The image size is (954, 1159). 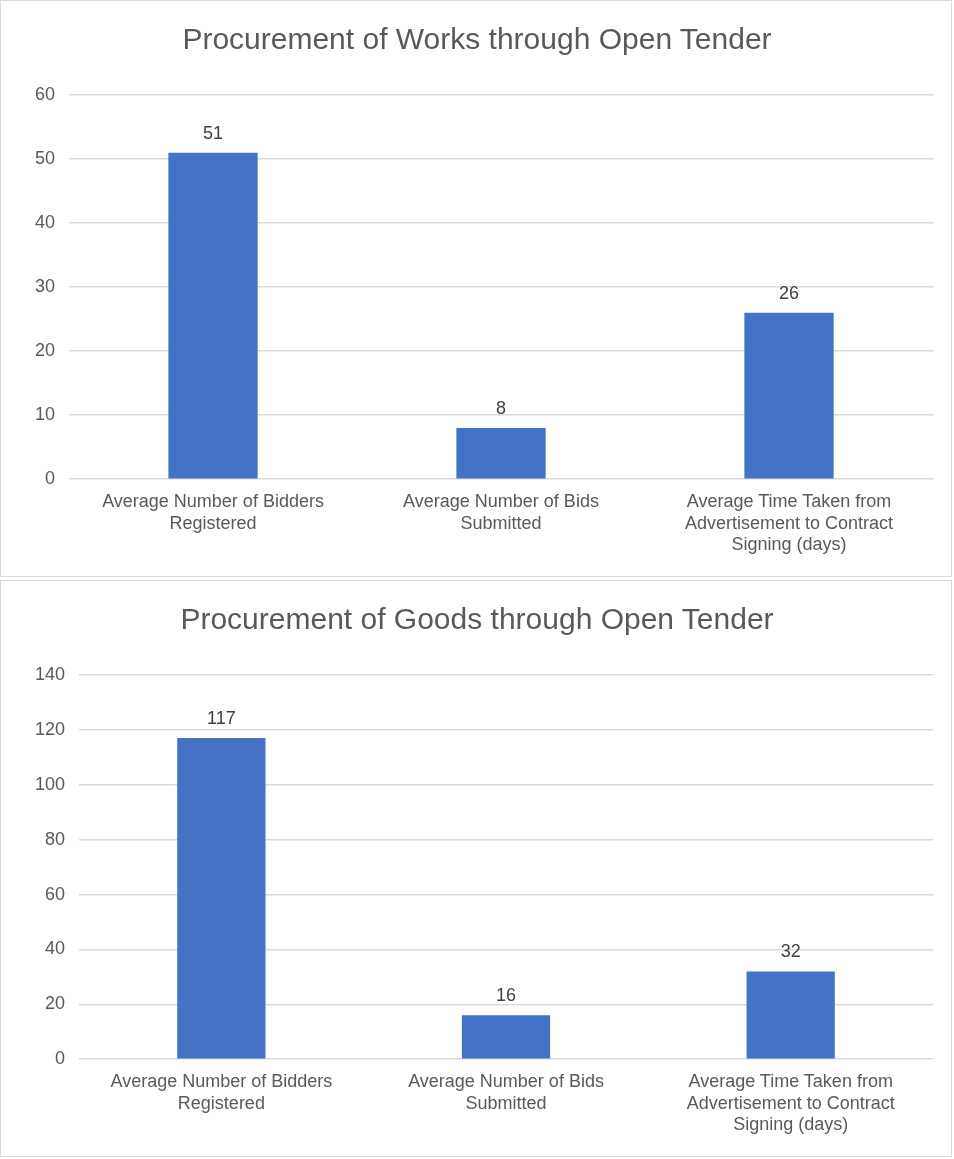 I want to click on y-tick-label: 30, so click(x=45, y=286).